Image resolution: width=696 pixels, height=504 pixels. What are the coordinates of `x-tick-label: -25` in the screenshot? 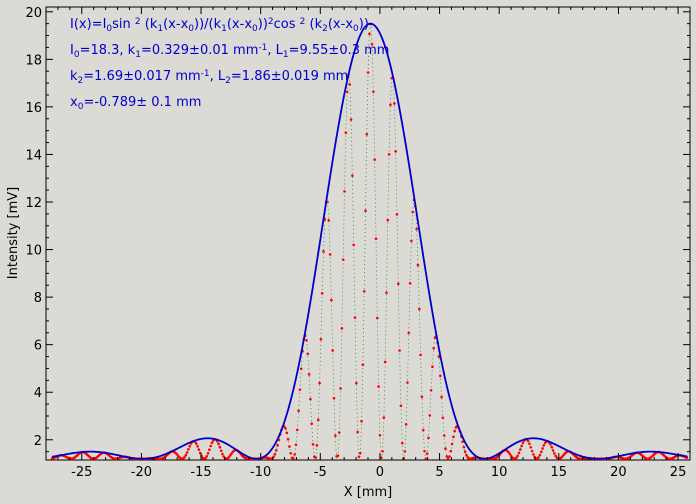 It's located at (81, 472).